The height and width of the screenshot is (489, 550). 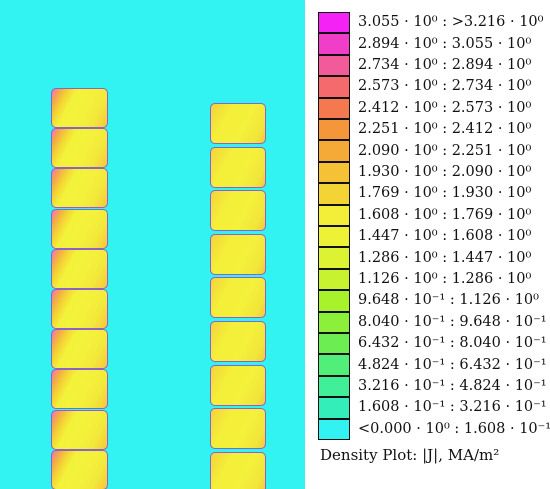 I want to click on legend-entry: 1.769 · 10⁰ : 1.930 · 10⁰, so click(x=434, y=194).